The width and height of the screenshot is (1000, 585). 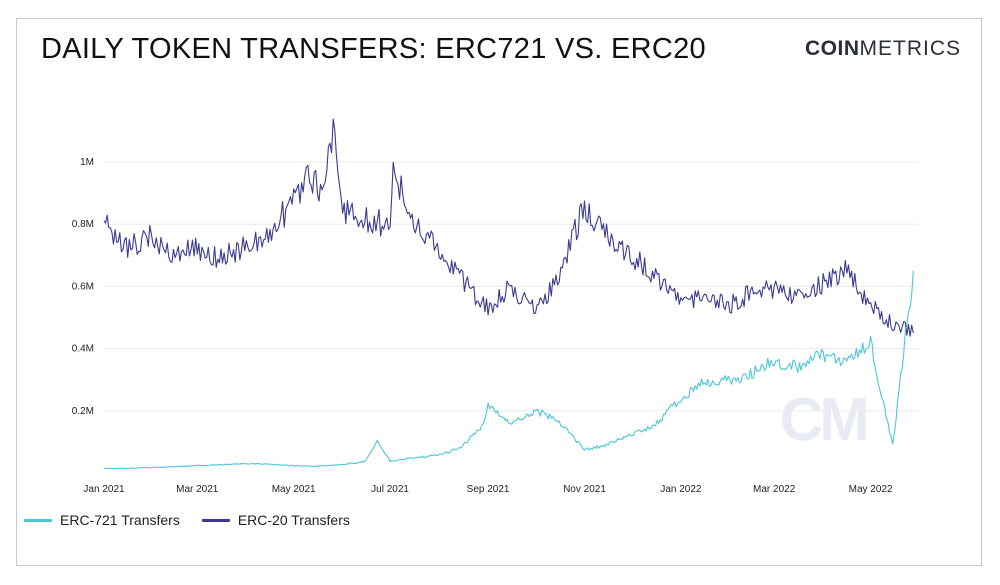 I want to click on watermark-logo: CM, so click(x=824, y=419).